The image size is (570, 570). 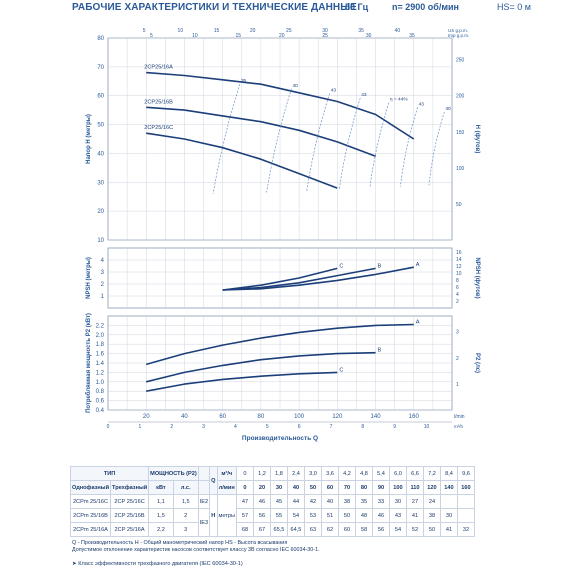 What do you see at coordinates (185, 487) in the screenshot?
I see `col-hp: л.с.` at bounding box center [185, 487].